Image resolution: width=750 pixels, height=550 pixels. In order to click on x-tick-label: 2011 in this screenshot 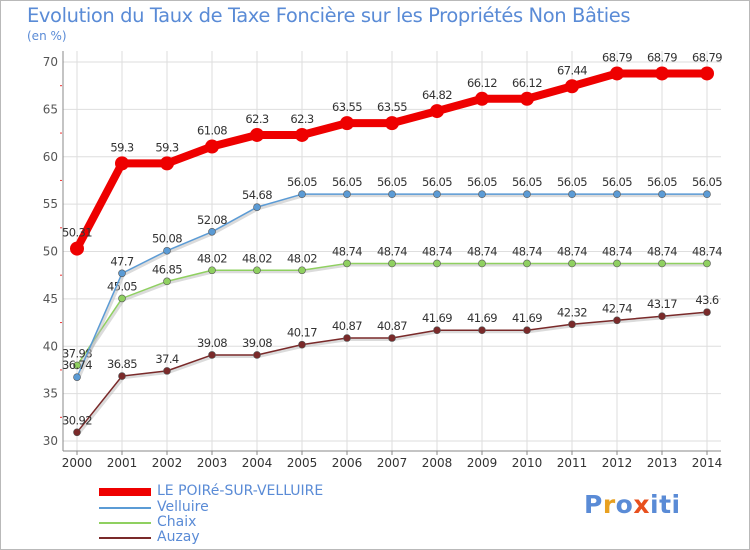, I will do `click(572, 463)`.